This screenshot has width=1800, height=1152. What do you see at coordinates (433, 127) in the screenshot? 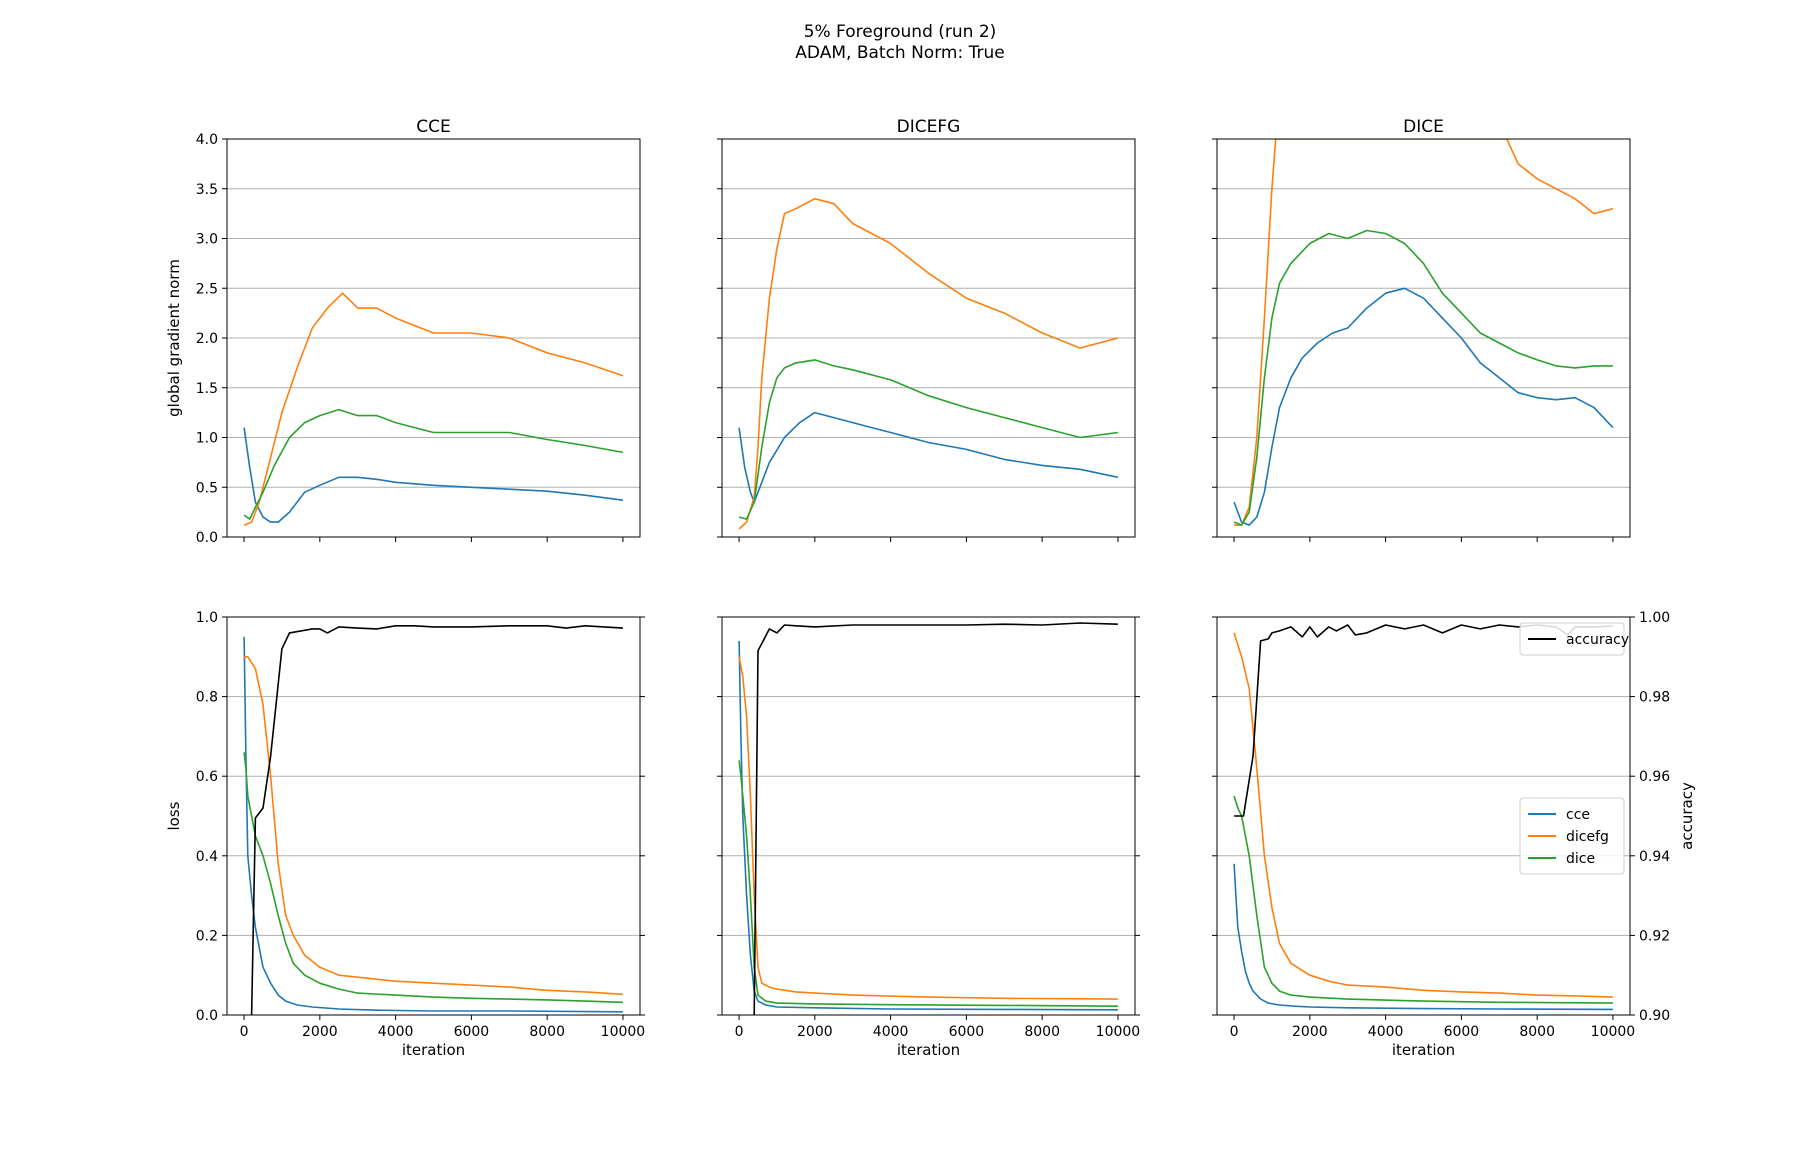
I see `subplot-title: CCE` at bounding box center [433, 127].